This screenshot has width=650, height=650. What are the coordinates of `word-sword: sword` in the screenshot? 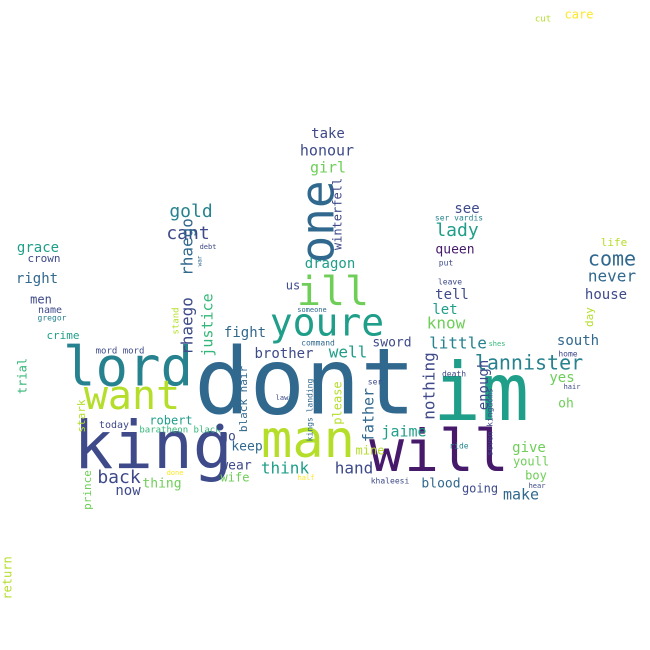 It's located at (391, 343).